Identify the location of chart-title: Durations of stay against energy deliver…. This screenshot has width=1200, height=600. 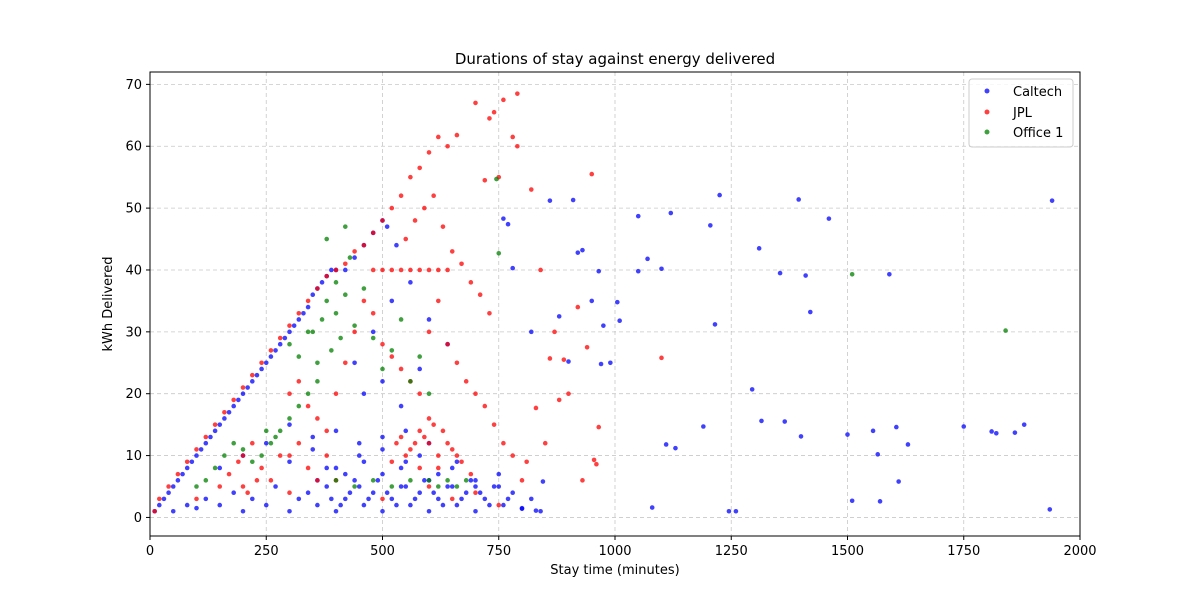
(615, 59).